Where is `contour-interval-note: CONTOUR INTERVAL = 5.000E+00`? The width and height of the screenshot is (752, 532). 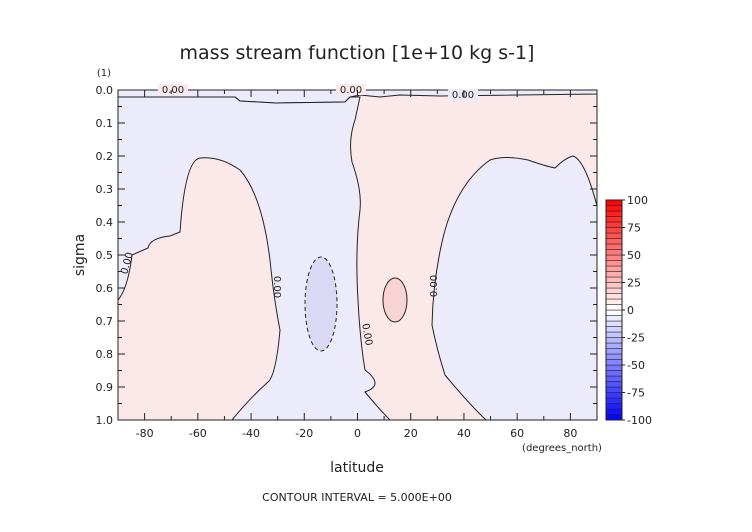 contour-interval-note: CONTOUR INTERVAL = 5.000E+00 is located at coordinates (357, 497).